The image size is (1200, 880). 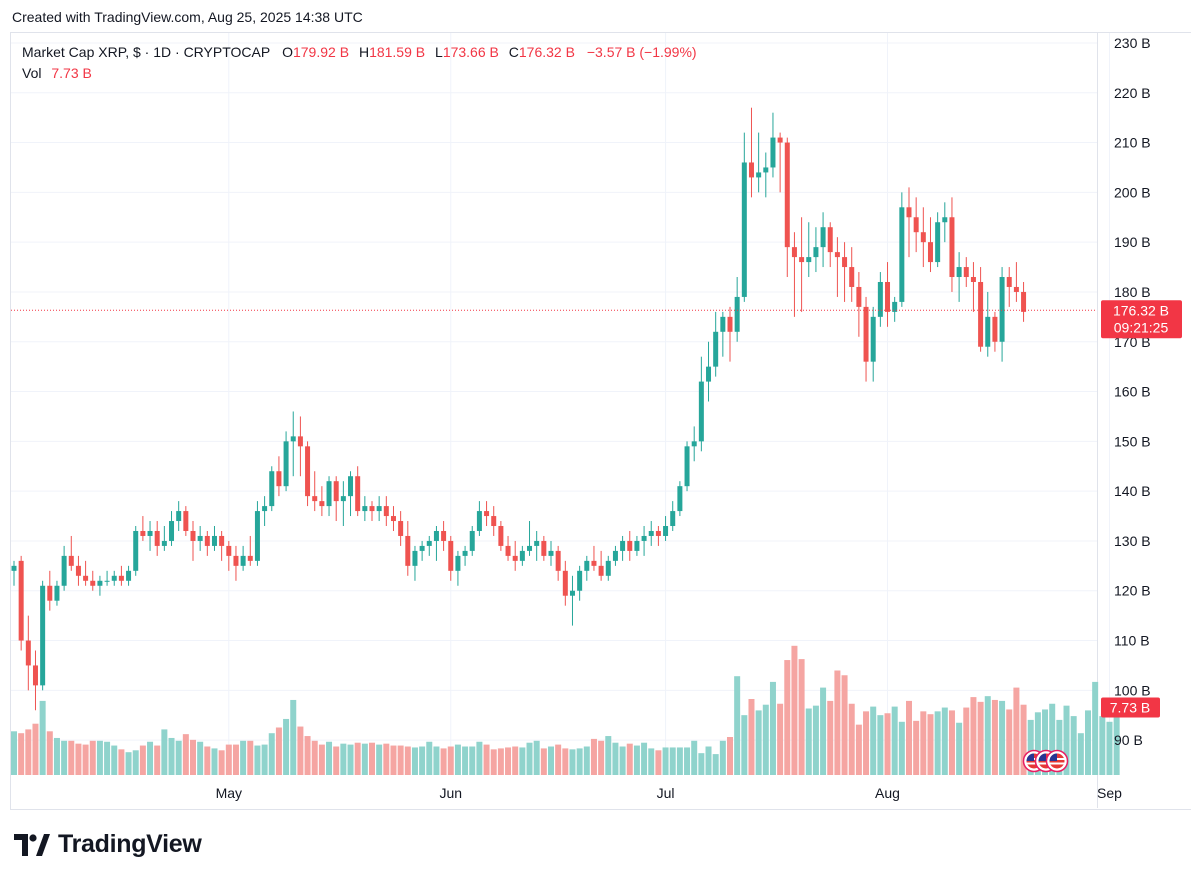 What do you see at coordinates (108, 844) in the screenshot?
I see `tradingview-footer: TradingView` at bounding box center [108, 844].